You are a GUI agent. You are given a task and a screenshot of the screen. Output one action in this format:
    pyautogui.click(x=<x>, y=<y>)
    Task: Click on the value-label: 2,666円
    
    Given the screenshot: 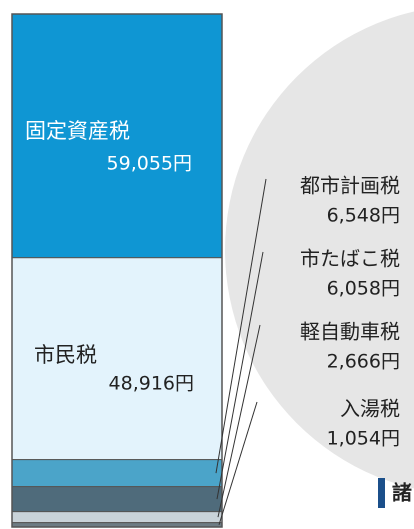 What is the action you would take?
    pyautogui.click(x=363, y=362)
    